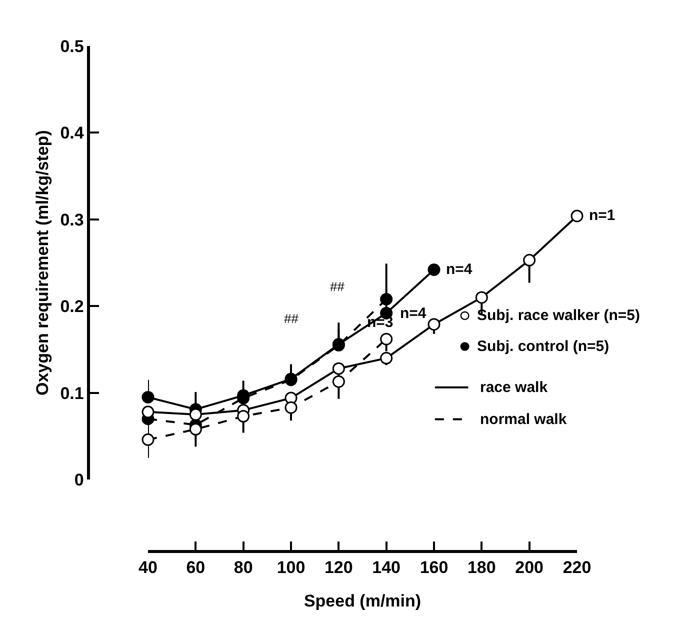 This screenshot has width=688, height=619. I want to click on x-tick-label: 140, so click(386, 568).